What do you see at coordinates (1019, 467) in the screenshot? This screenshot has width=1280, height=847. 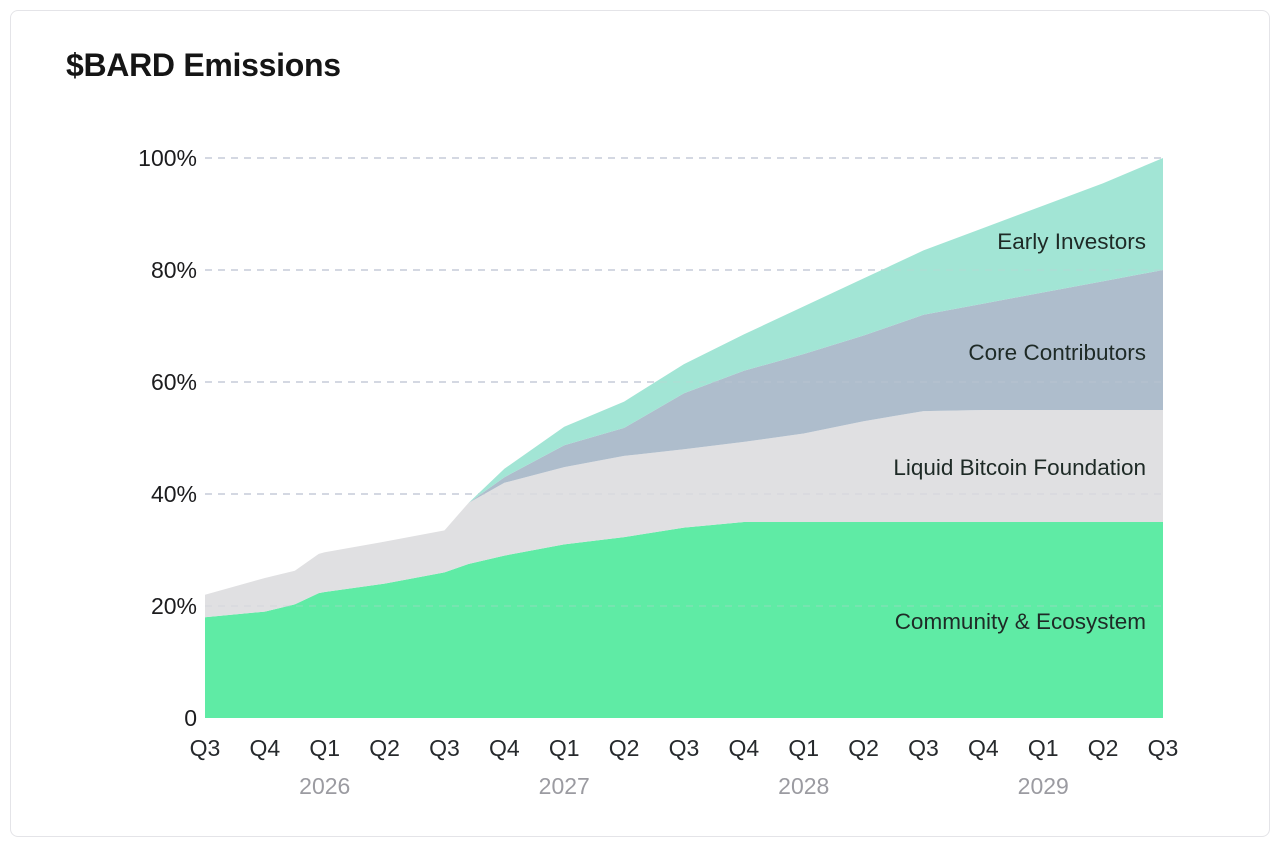 I see `series-label-liquid-bitcoin-foundation: Liquid Bitcoin Foundation` at bounding box center [1019, 467].